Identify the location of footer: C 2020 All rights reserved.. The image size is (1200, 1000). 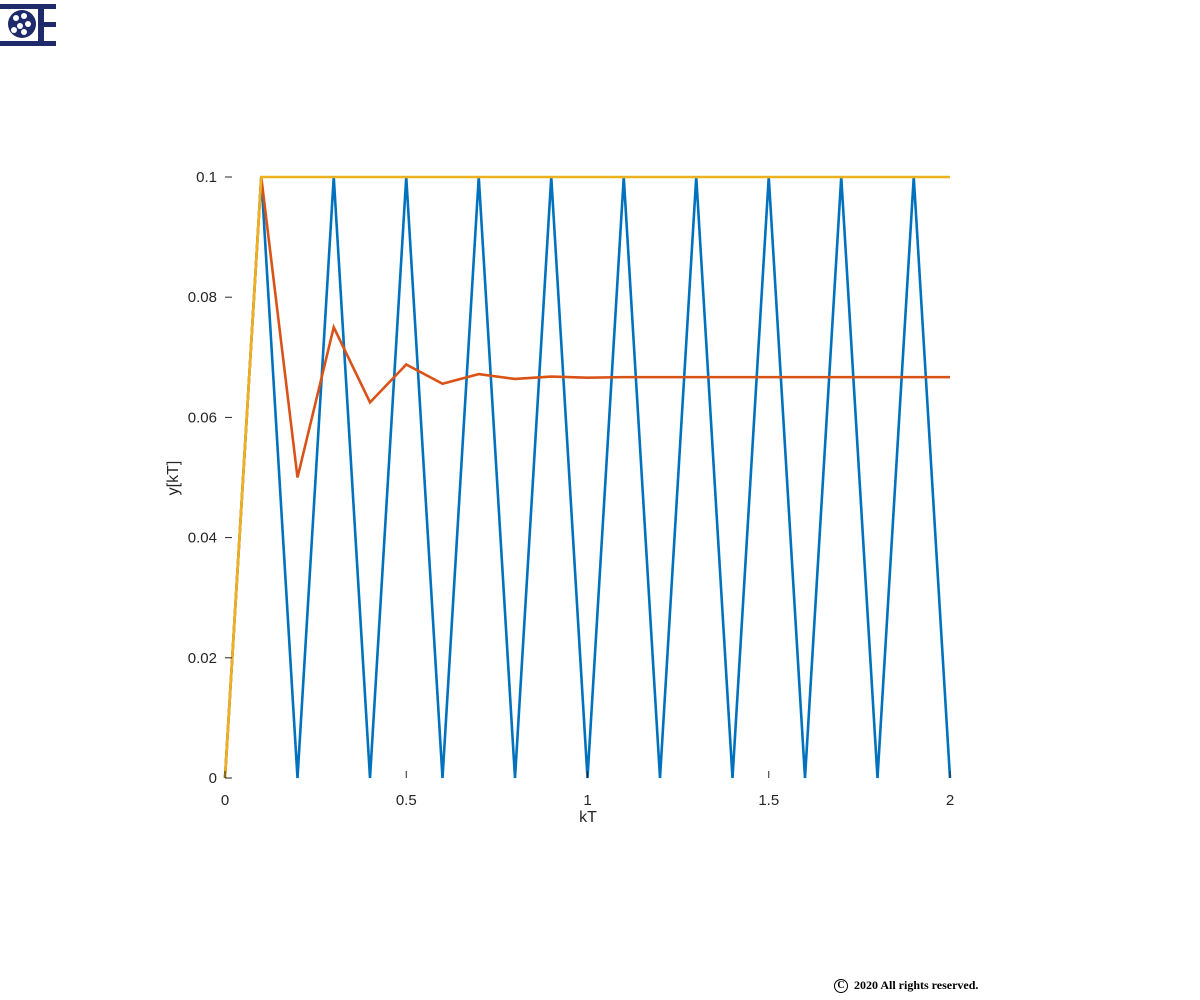
(906, 985).